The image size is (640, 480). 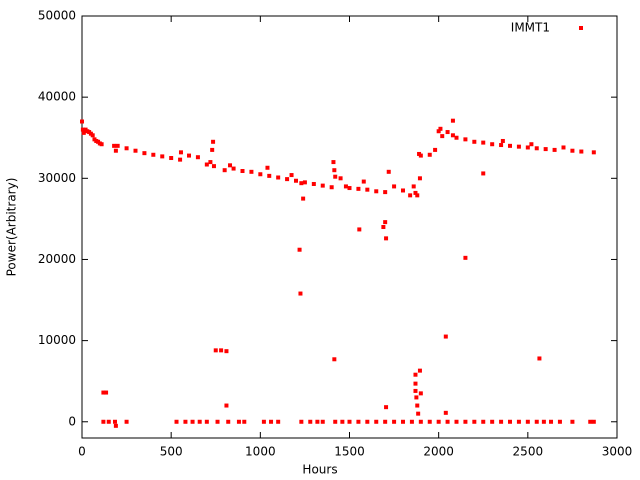 What do you see at coordinates (57, 16) in the screenshot?
I see `y-tick-label: 50000` at bounding box center [57, 16].